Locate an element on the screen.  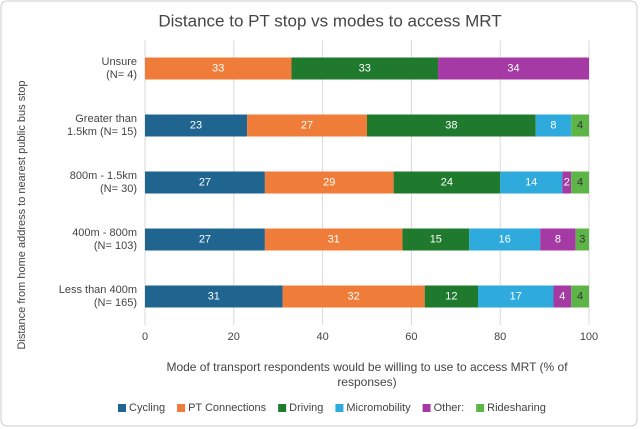
y-tick-label: 1.5km (N= 15) is located at coordinates (102, 132).